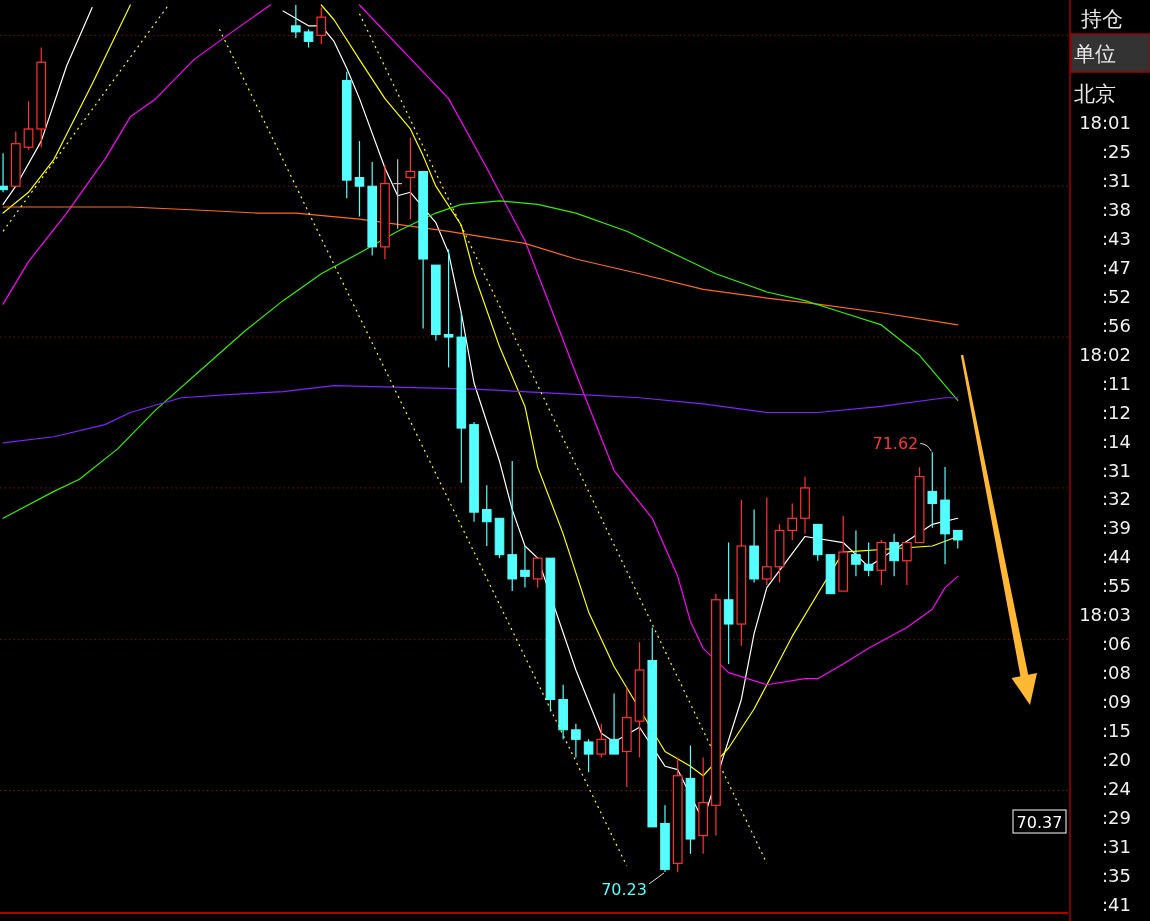 The image size is (1150, 921). What do you see at coordinates (1116, 673) in the screenshot?
I see `text: :08` at bounding box center [1116, 673].